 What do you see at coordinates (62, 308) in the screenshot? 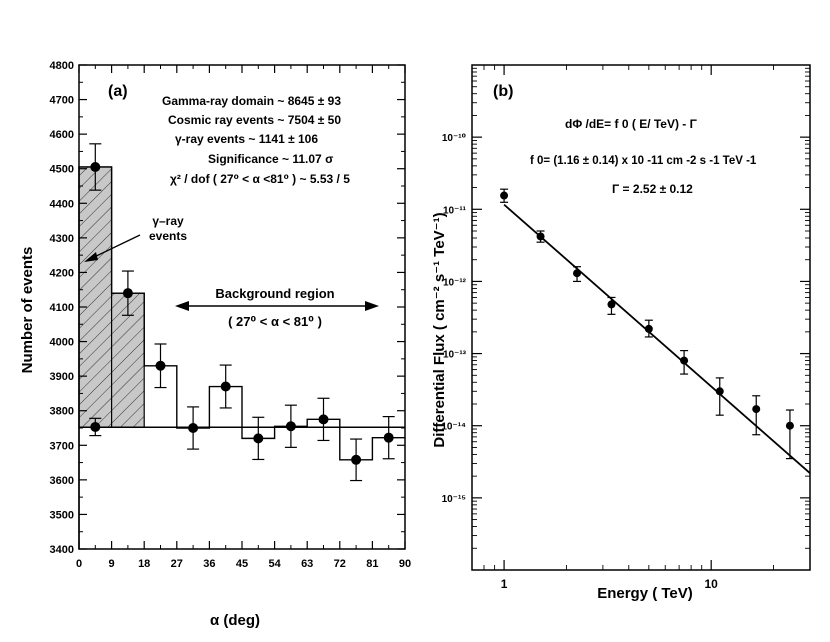
I see `y-tick-label-4100: 4100` at bounding box center [62, 308].